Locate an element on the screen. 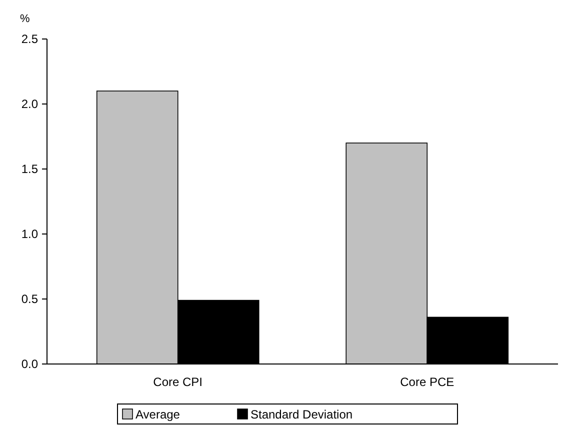  legend-label: Standard Deviation is located at coordinates (301, 415).